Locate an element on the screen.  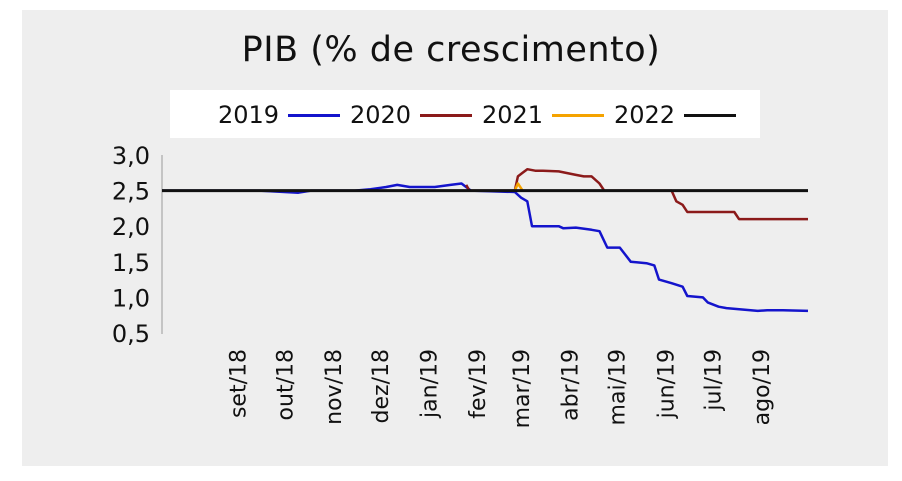
y-tick-label: 1,0 is located at coordinates (131, 298).